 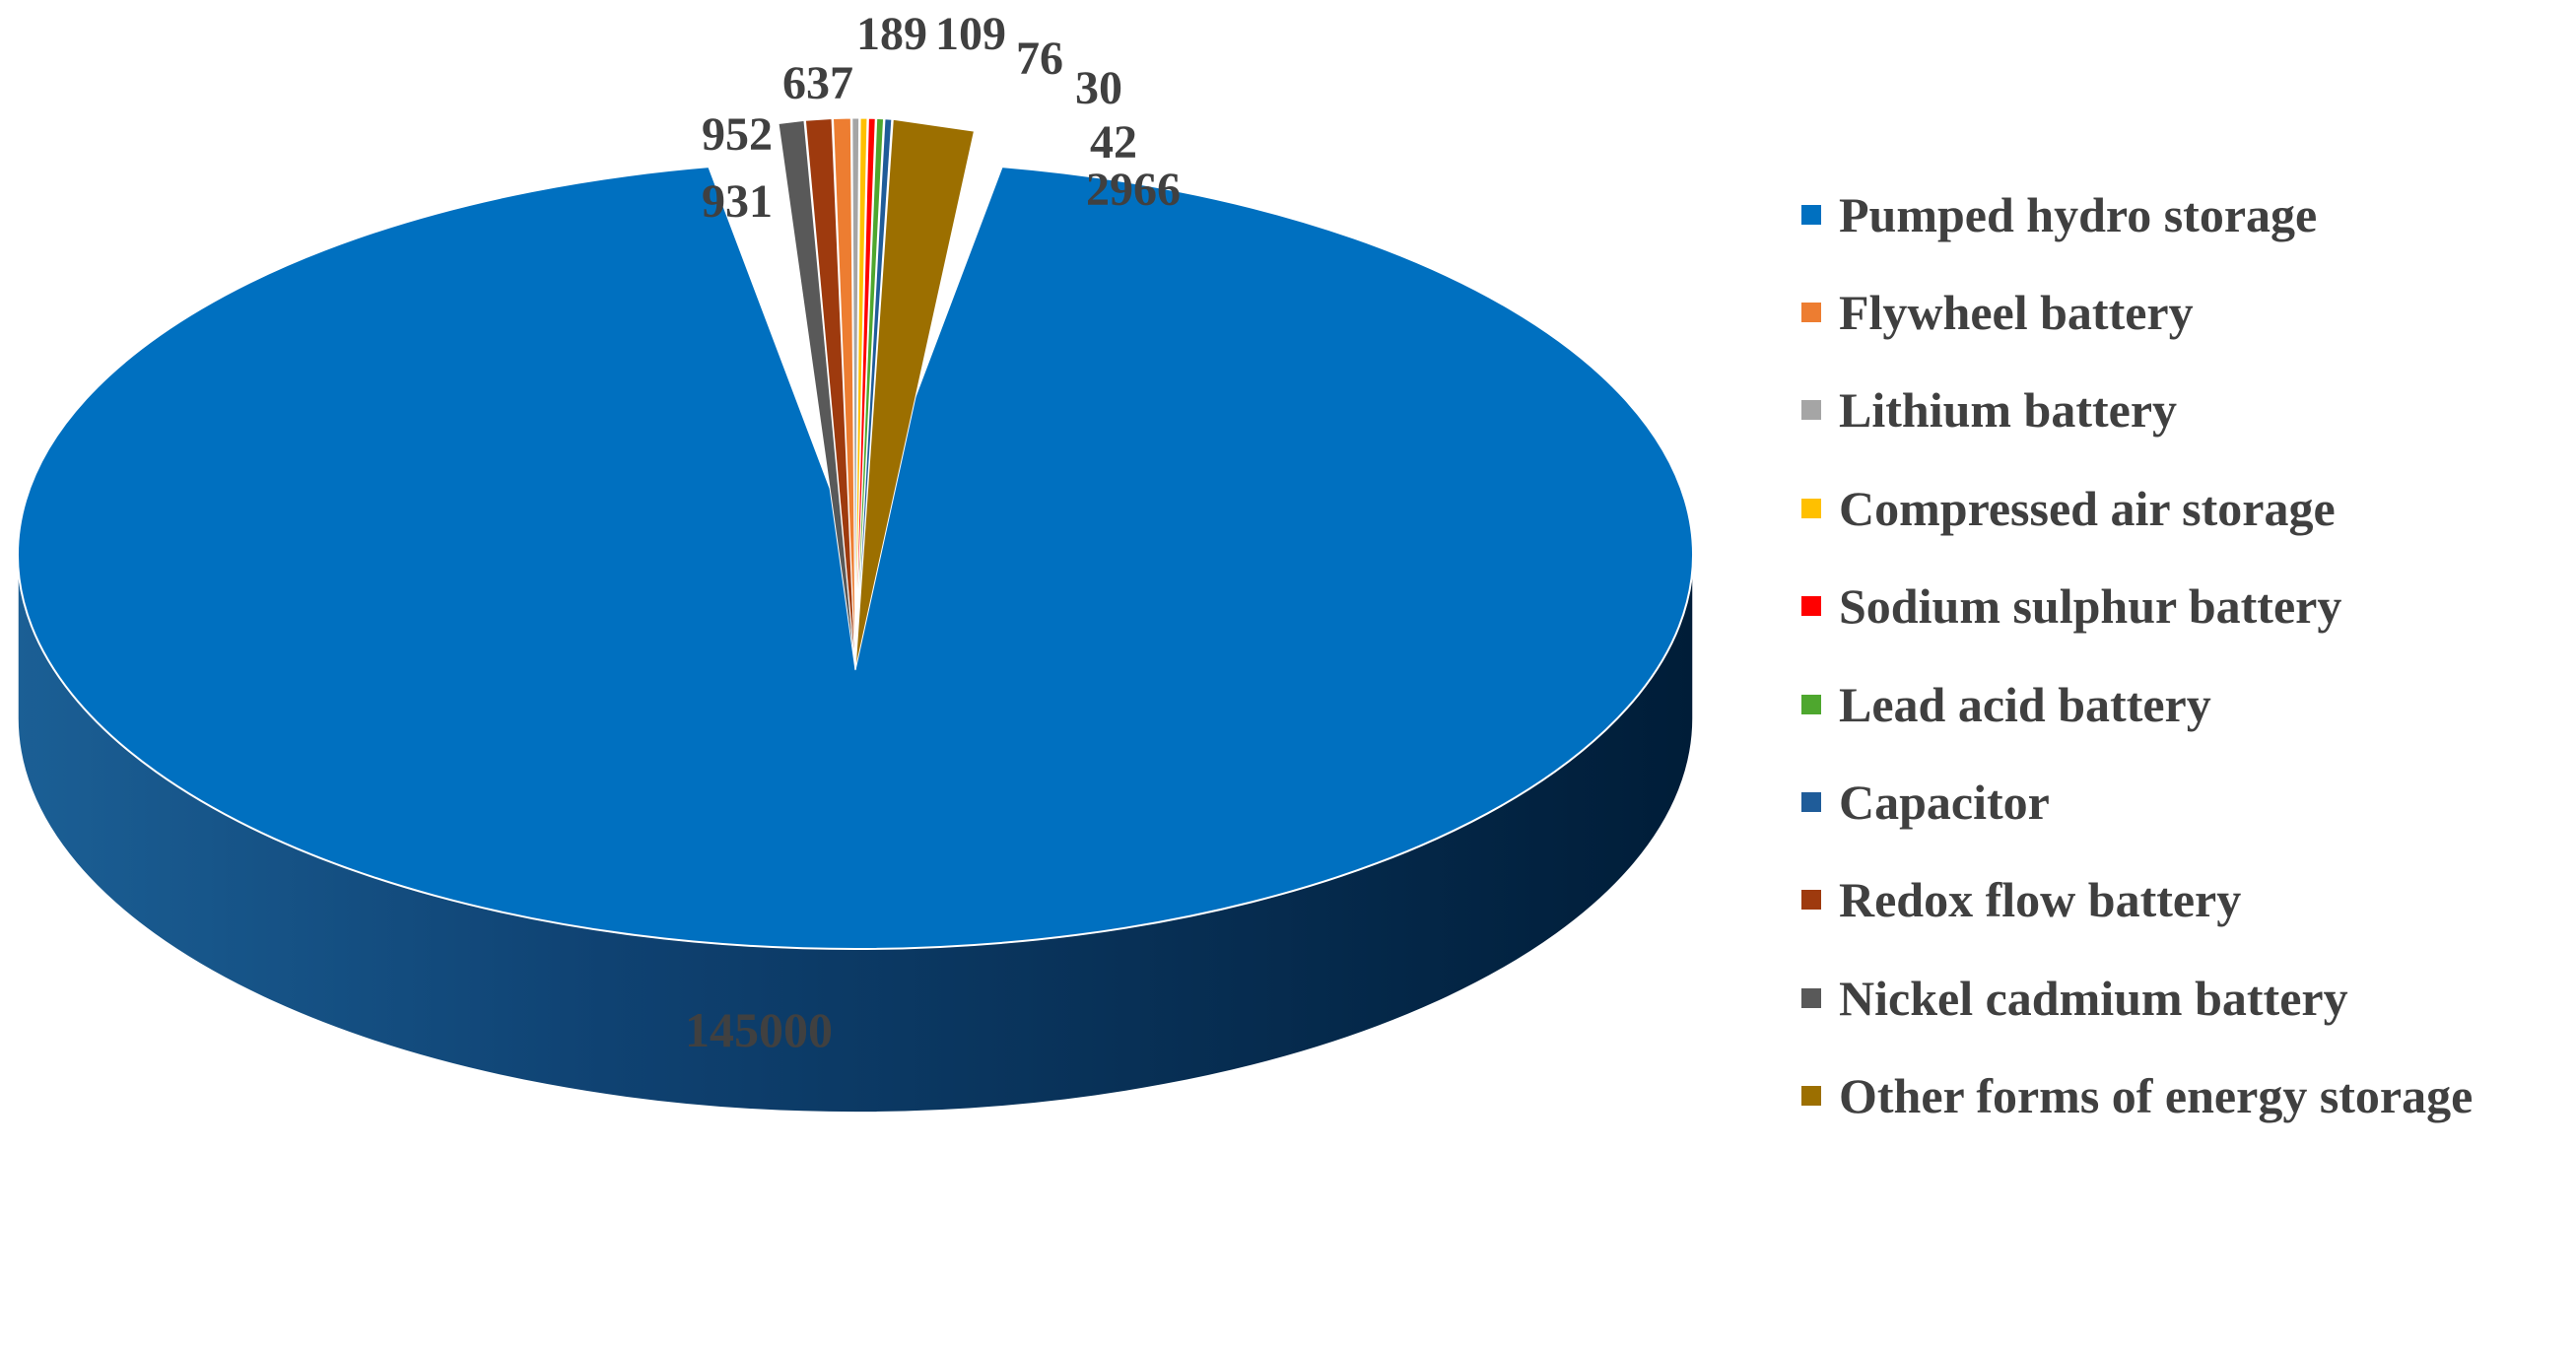 I want to click on slice-flywheel-battery, so click(x=844, y=394).